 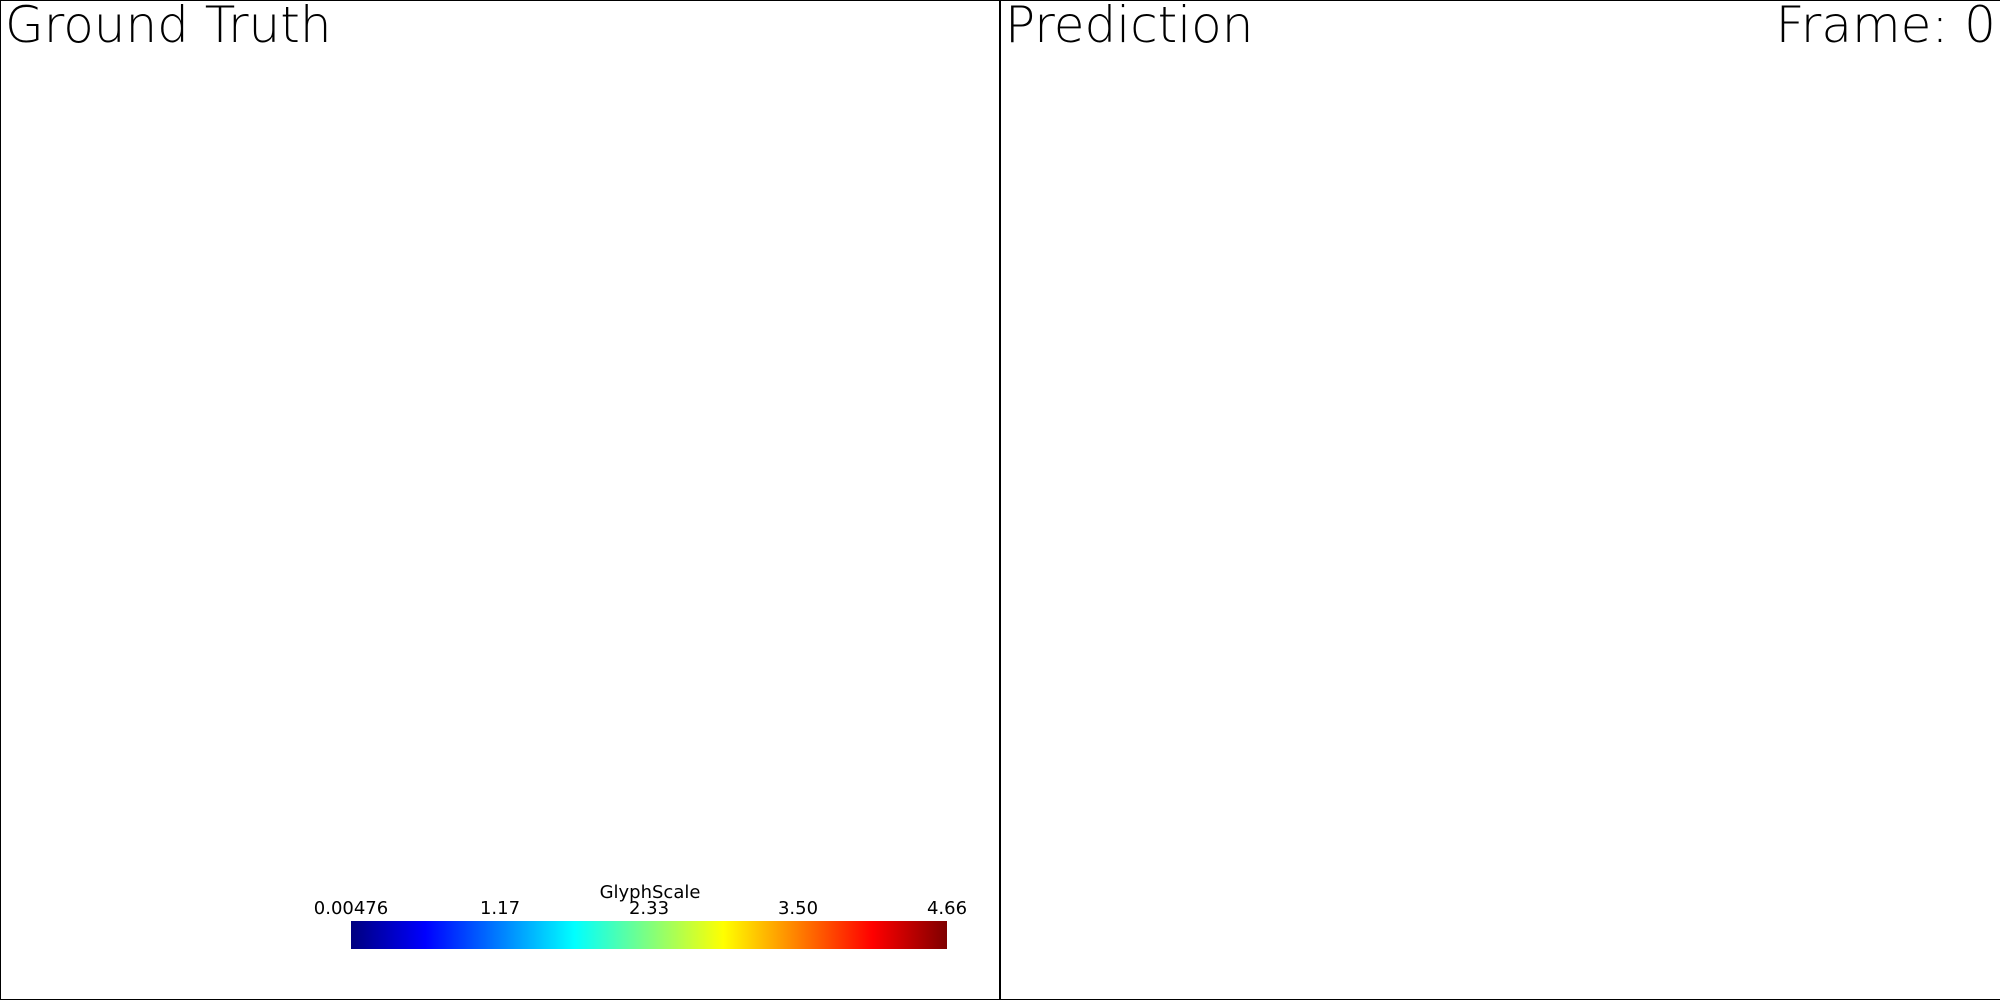 I want to click on prediction-title: Prediction, so click(x=1129, y=27).